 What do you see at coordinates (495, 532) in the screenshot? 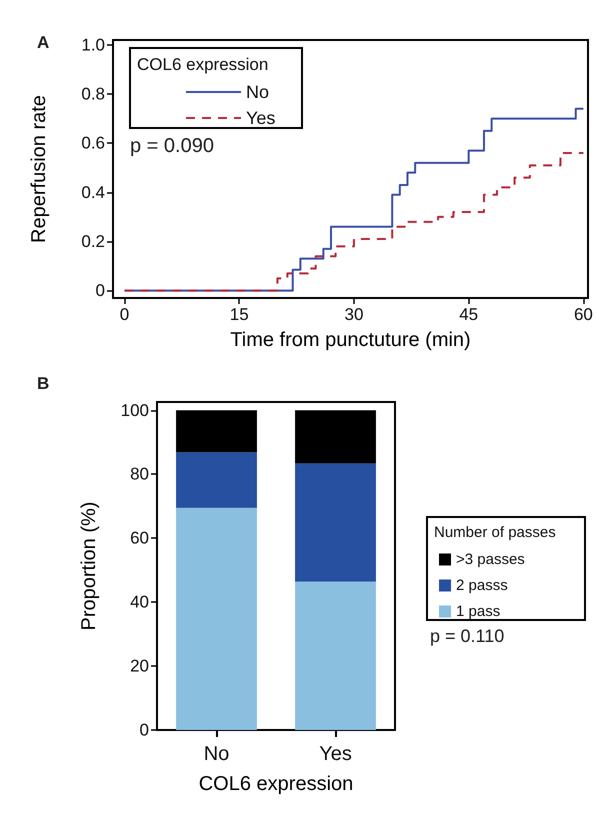
I see `legend-title: Number of passes` at bounding box center [495, 532].